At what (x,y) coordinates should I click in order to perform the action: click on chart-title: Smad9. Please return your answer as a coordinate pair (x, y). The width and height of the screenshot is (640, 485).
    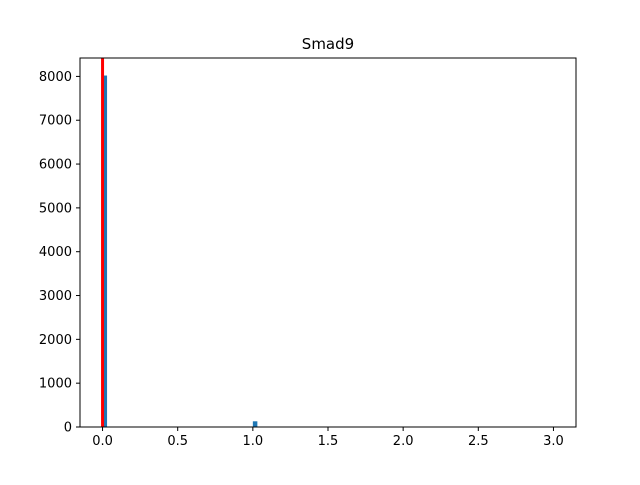
    Looking at the image, I should click on (328, 44).